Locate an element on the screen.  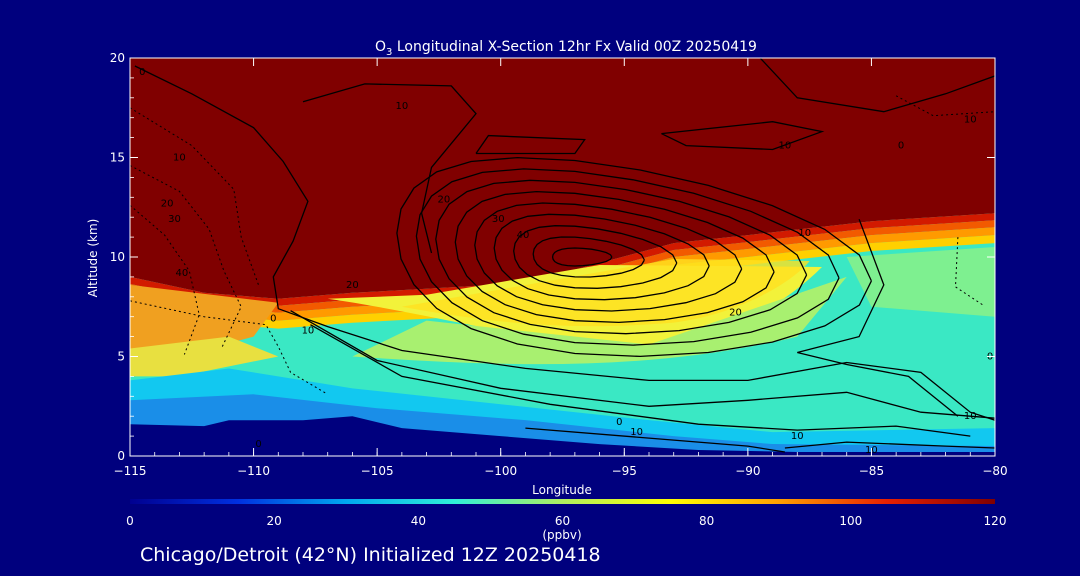
x-tick-label: −90 is located at coordinates (747, 471).